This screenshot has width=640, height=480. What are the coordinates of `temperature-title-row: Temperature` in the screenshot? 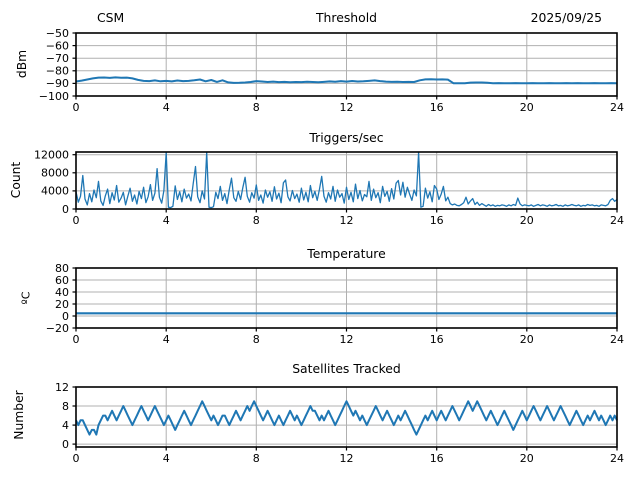 It's located at (346, 253).